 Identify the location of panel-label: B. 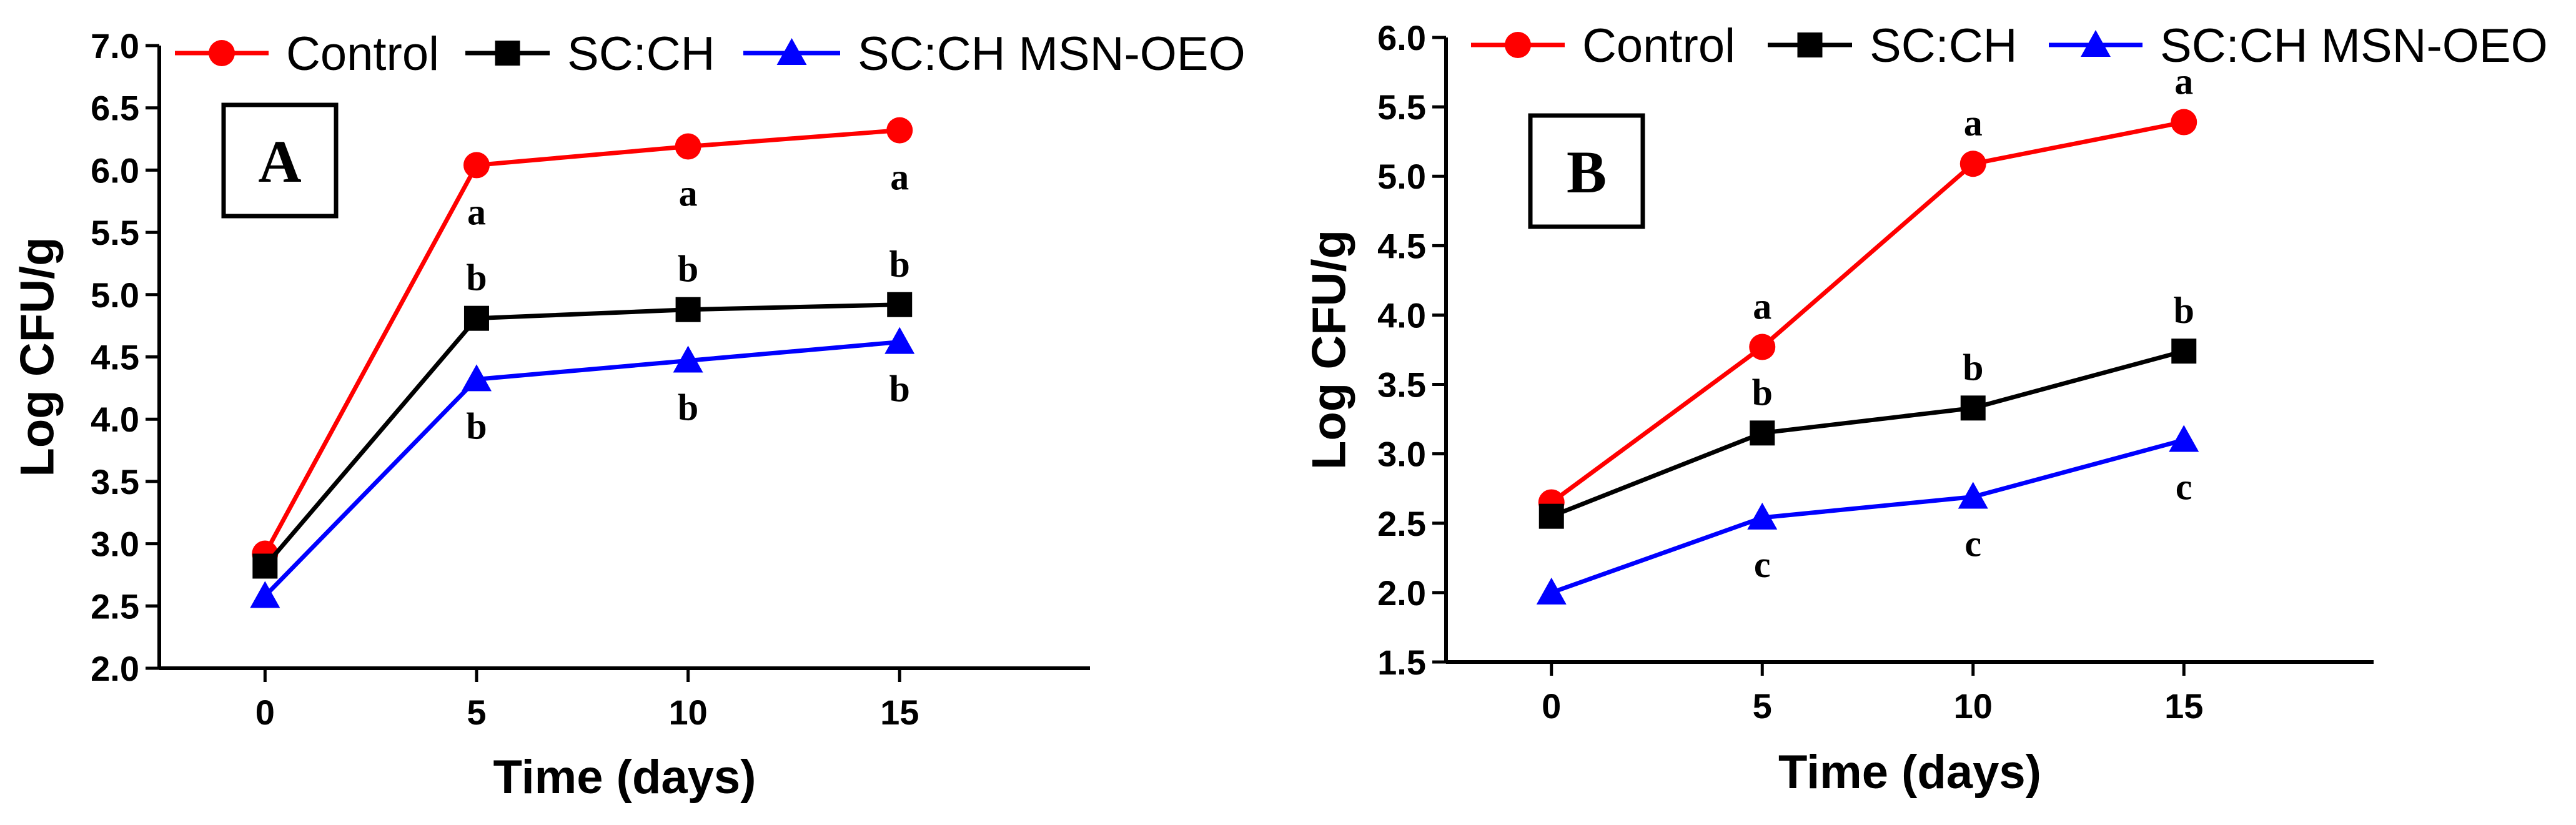
(1587, 172).